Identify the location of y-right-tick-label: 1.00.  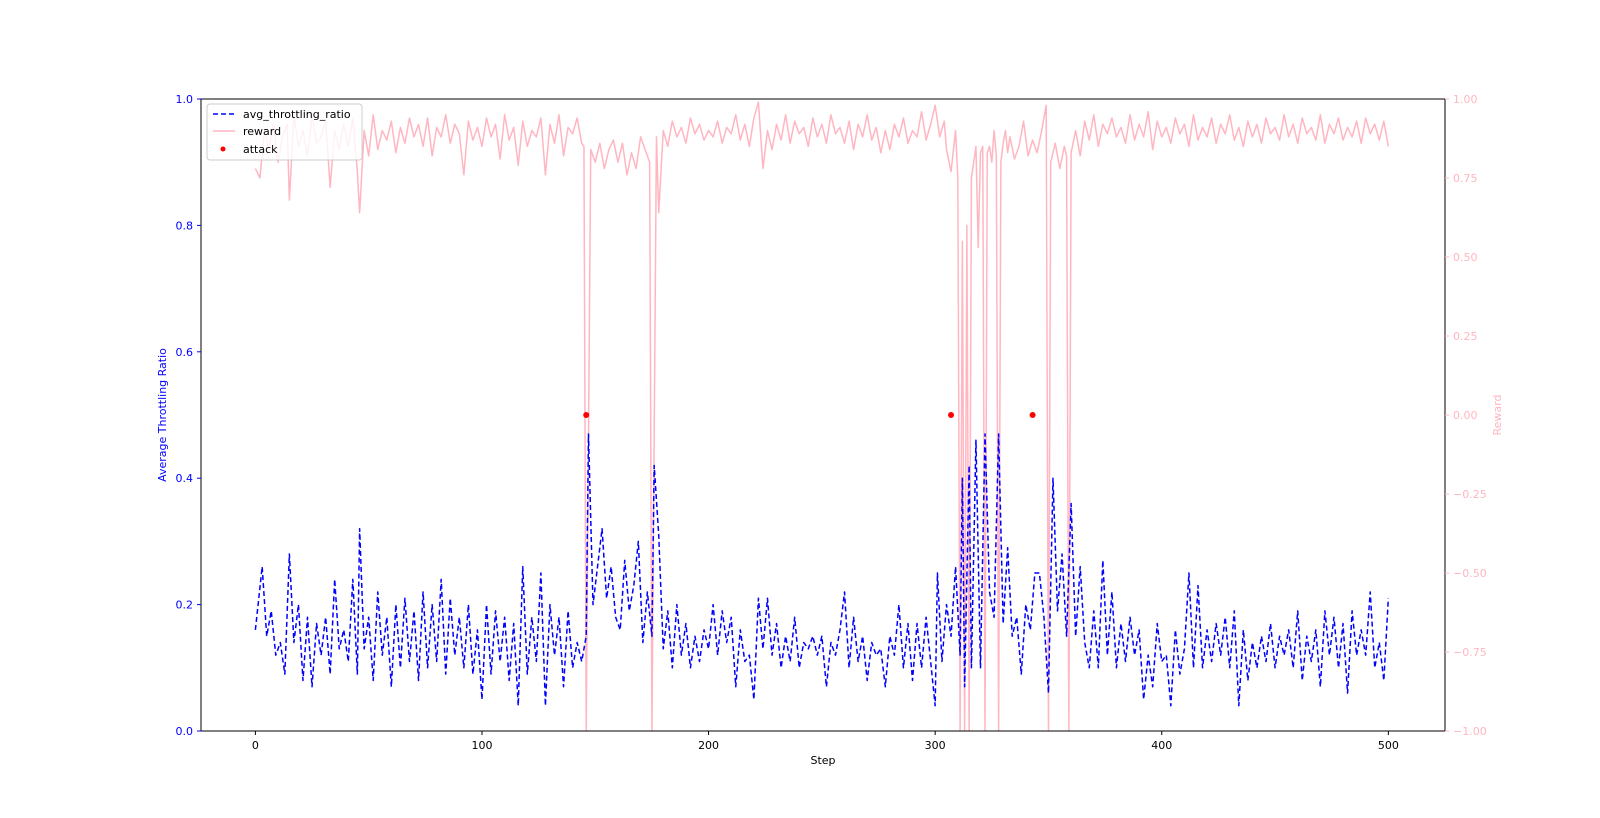
(1465, 99).